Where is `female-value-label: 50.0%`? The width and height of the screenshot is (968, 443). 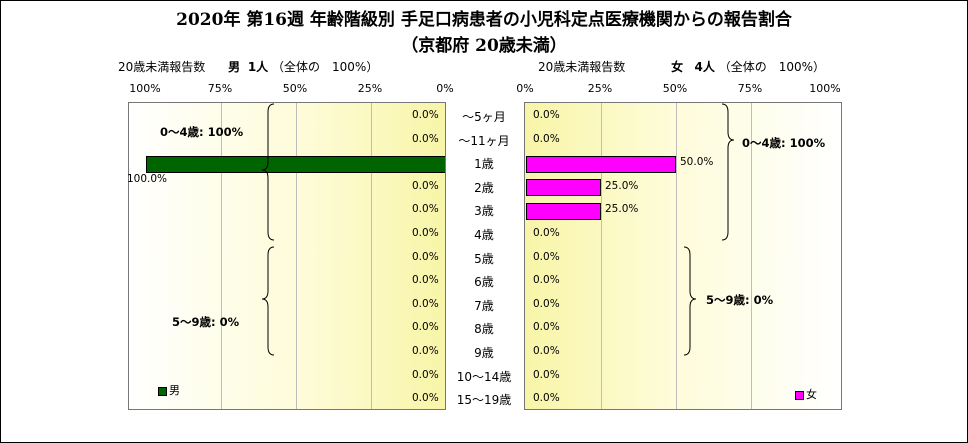
female-value-label: 50.0% is located at coordinates (697, 162).